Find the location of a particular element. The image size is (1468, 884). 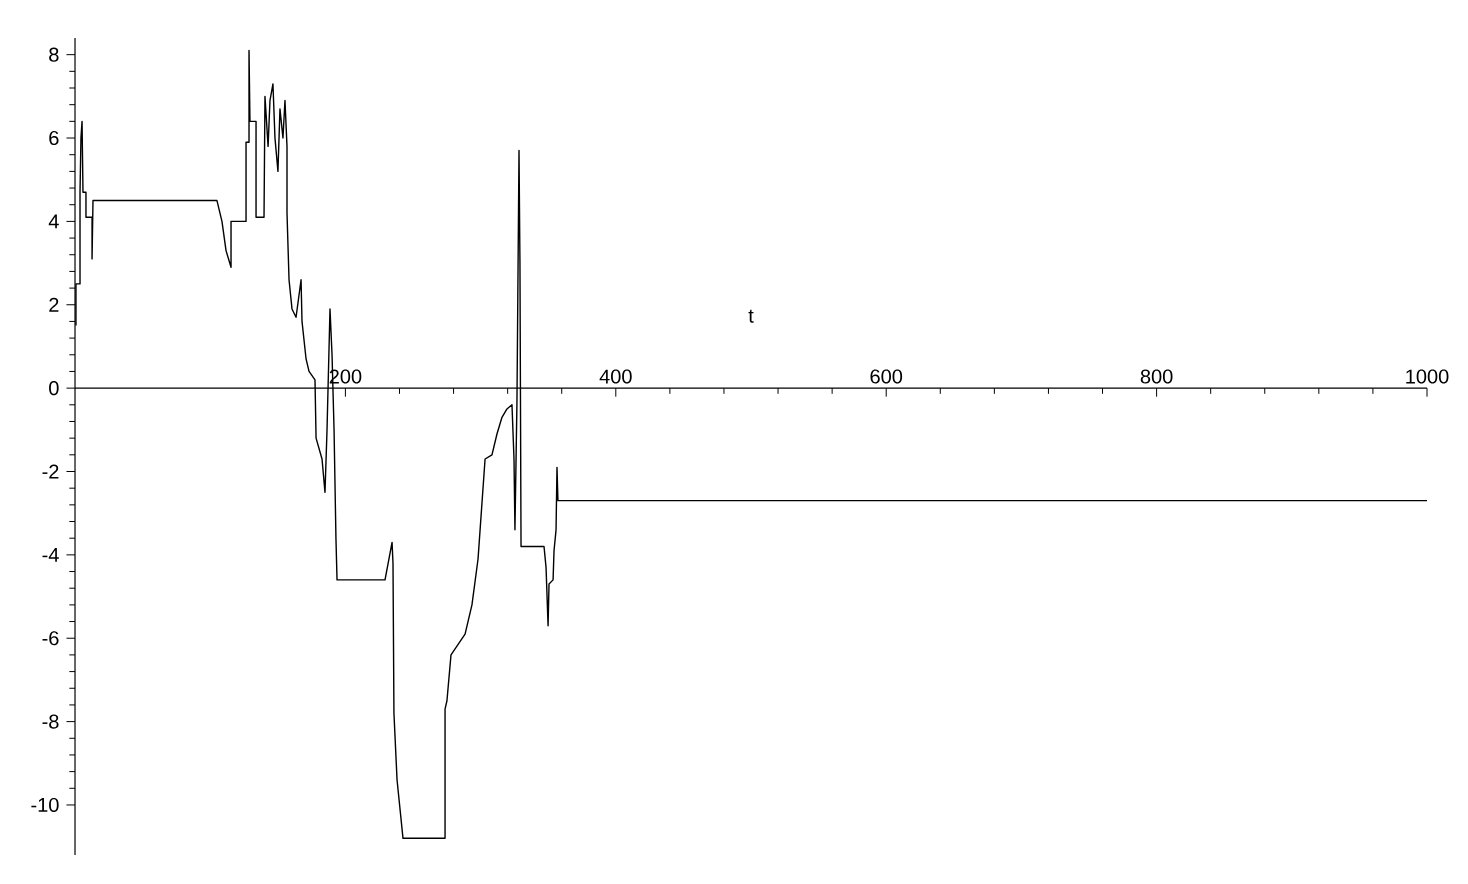

y-tick-label: 2 is located at coordinates (54, 304).